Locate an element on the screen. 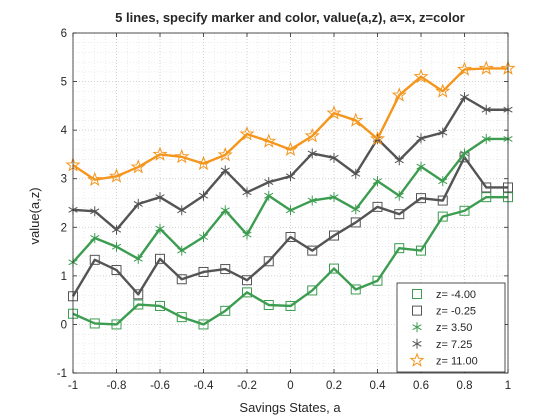 The height and width of the screenshot is (420, 560). x-tick-label: -0.2 is located at coordinates (247, 386).